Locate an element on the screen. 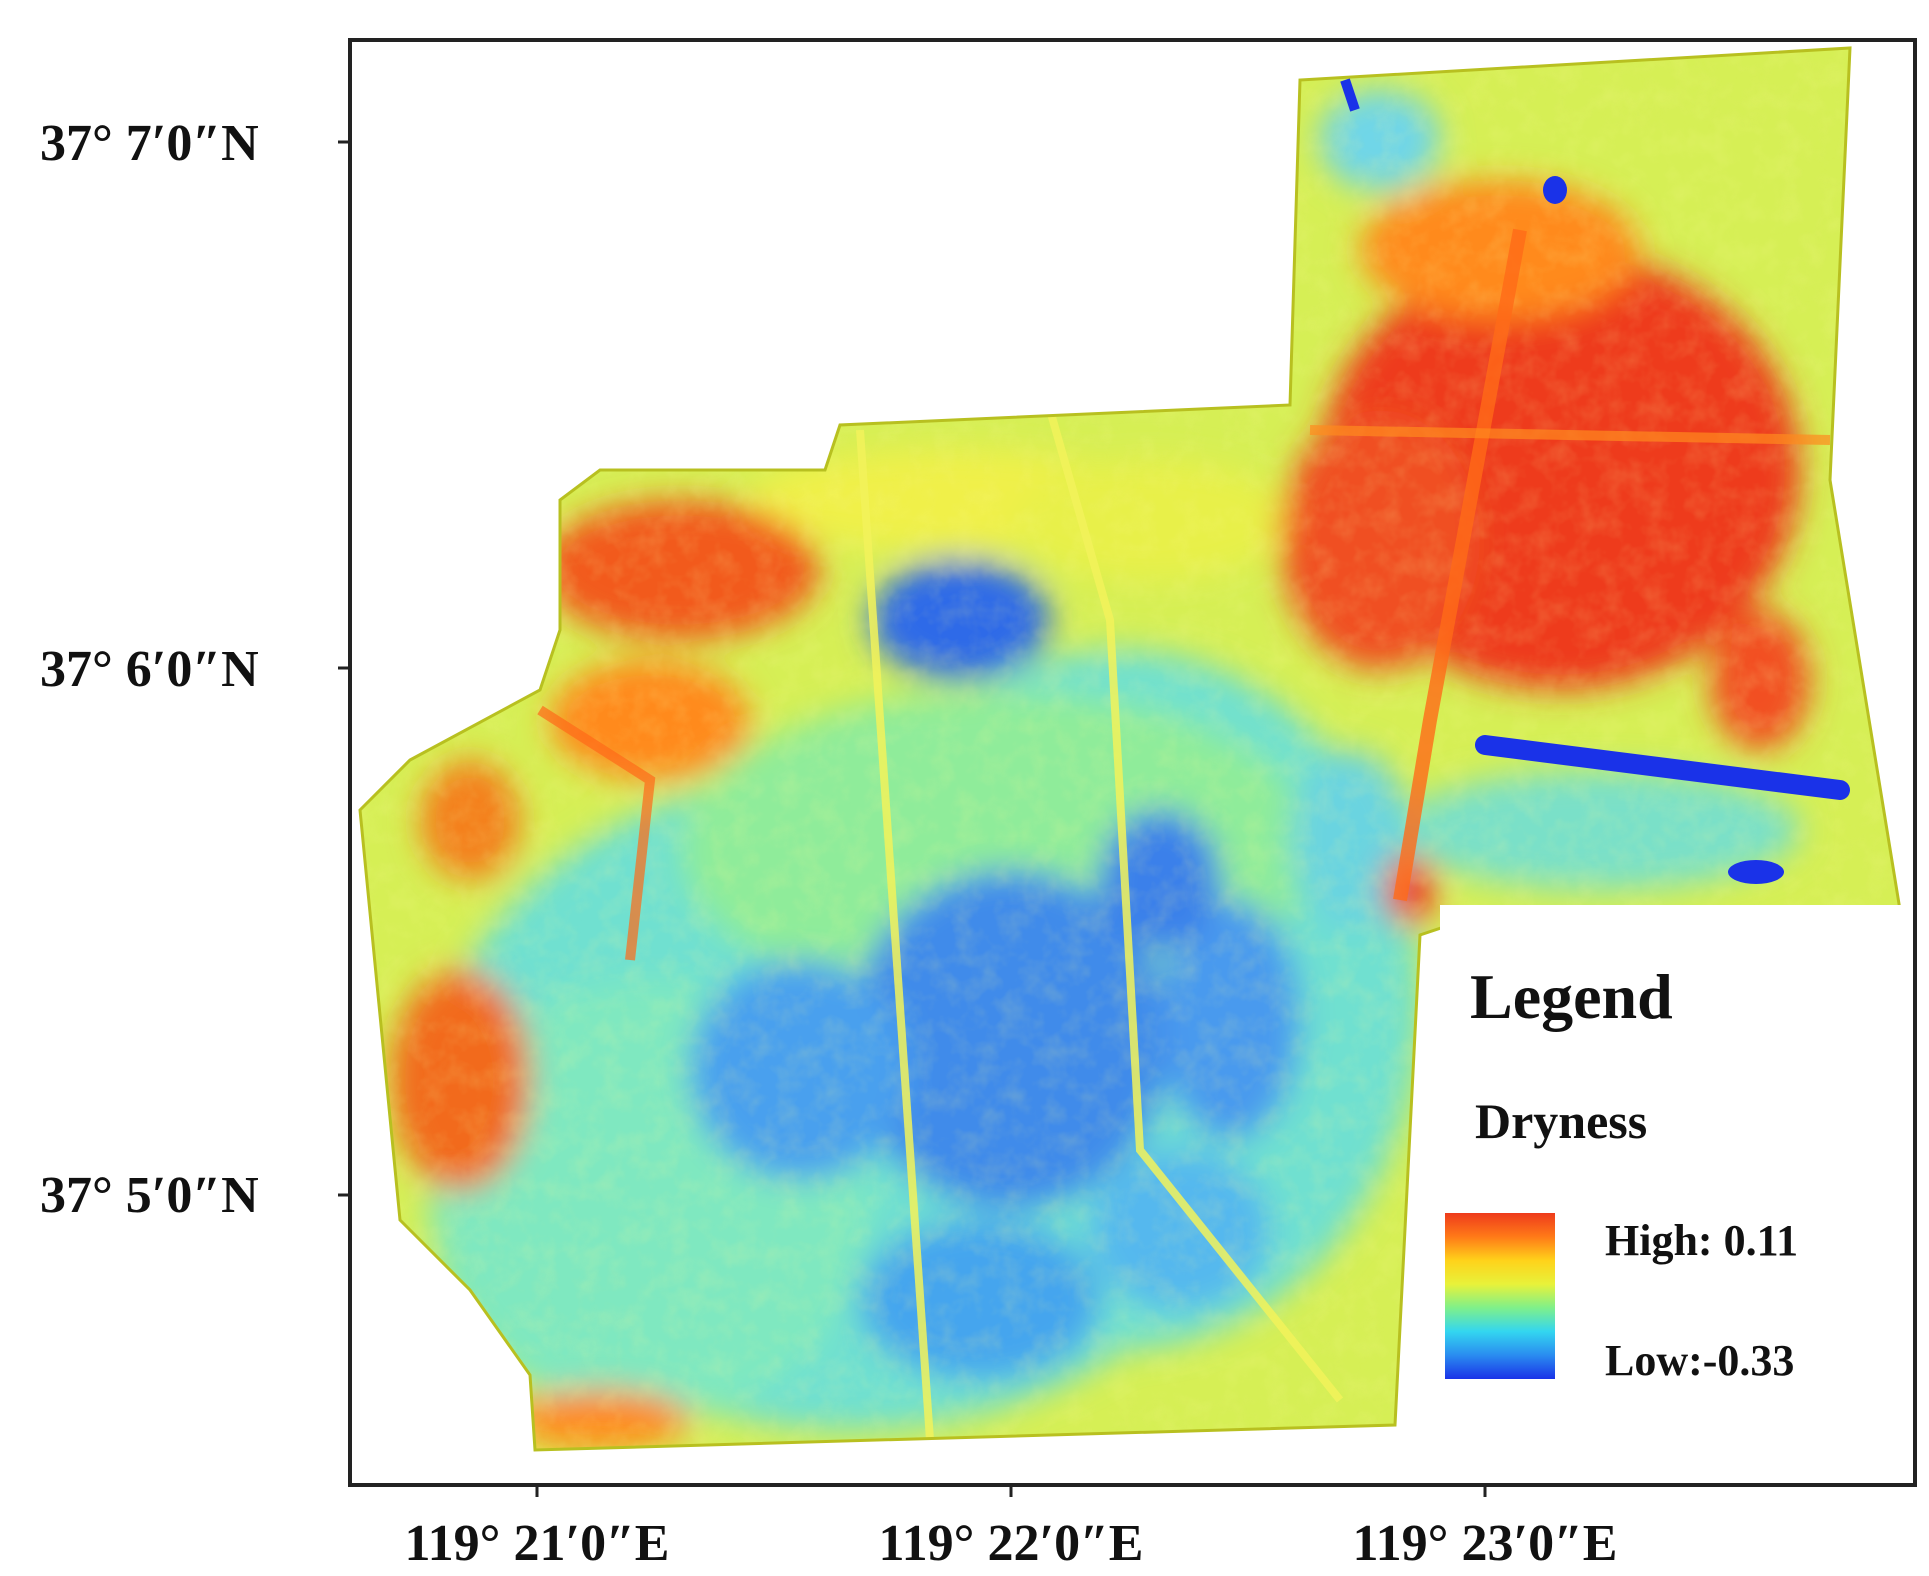 The width and height of the screenshot is (1929, 1576). lat-label-37-6: 37° 6′0″N is located at coordinates (149, 669).